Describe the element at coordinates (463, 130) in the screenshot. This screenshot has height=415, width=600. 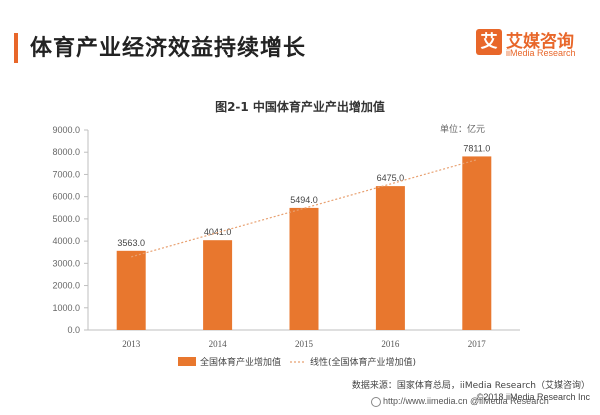
I see `chart-unit-label: 单位：亿元` at that location.